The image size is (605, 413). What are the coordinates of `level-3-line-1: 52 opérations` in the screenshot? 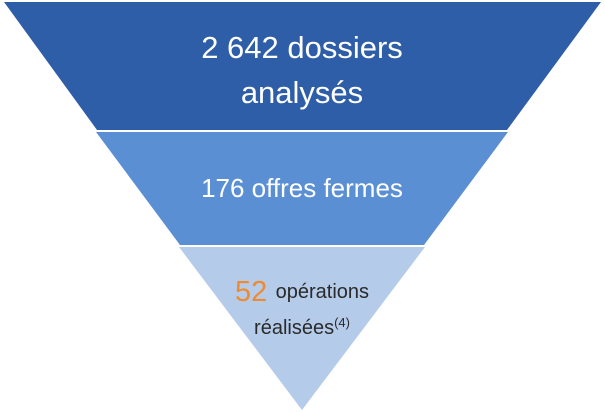 It's located at (302, 292).